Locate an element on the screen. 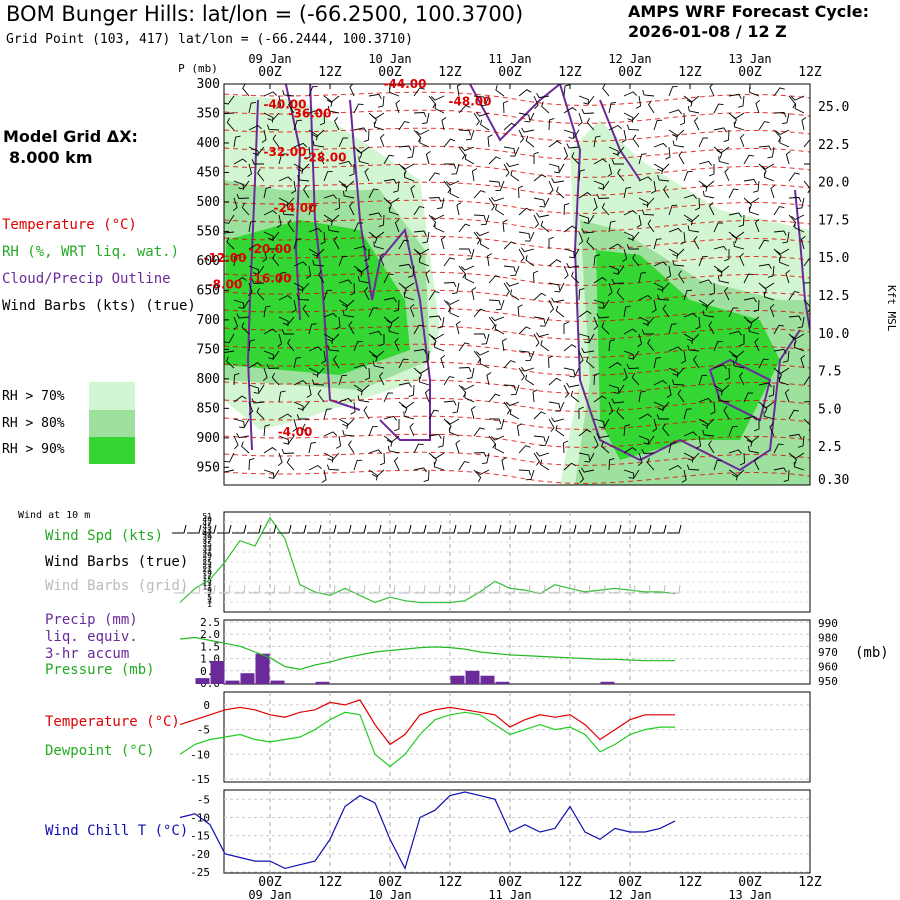  wind-tick-27: 27 is located at coordinates (207, 558).